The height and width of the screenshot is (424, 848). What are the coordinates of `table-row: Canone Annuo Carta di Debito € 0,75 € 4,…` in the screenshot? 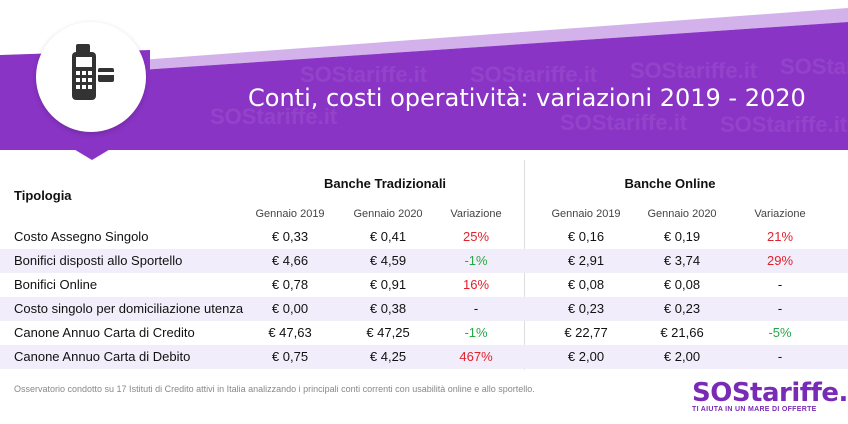 It's located at (424, 357).